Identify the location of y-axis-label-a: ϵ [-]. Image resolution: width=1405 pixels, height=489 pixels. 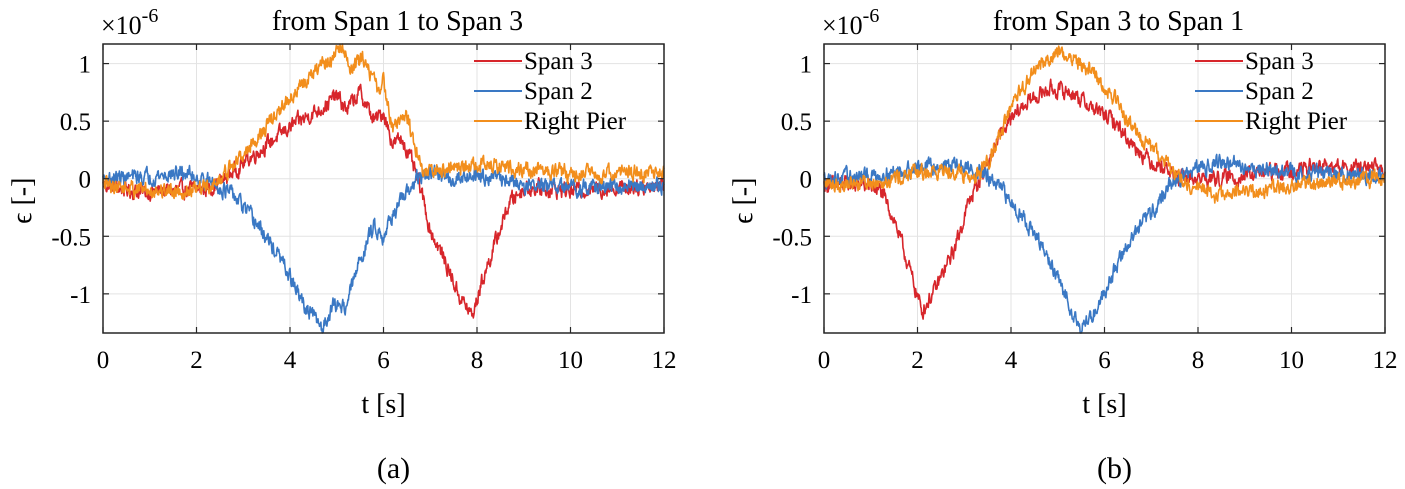
(22, 201).